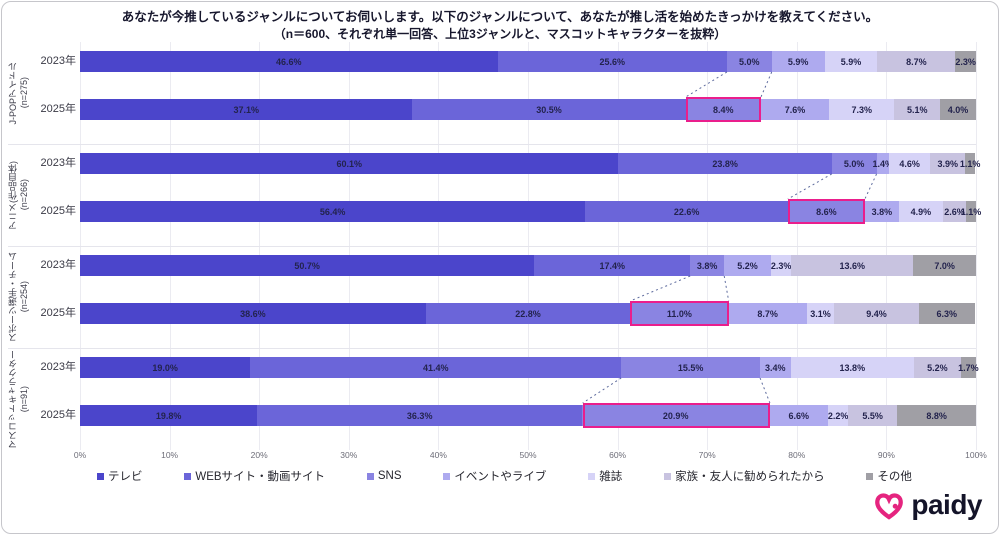  I want to click on bar-segment: 9.4%, so click(876, 313).